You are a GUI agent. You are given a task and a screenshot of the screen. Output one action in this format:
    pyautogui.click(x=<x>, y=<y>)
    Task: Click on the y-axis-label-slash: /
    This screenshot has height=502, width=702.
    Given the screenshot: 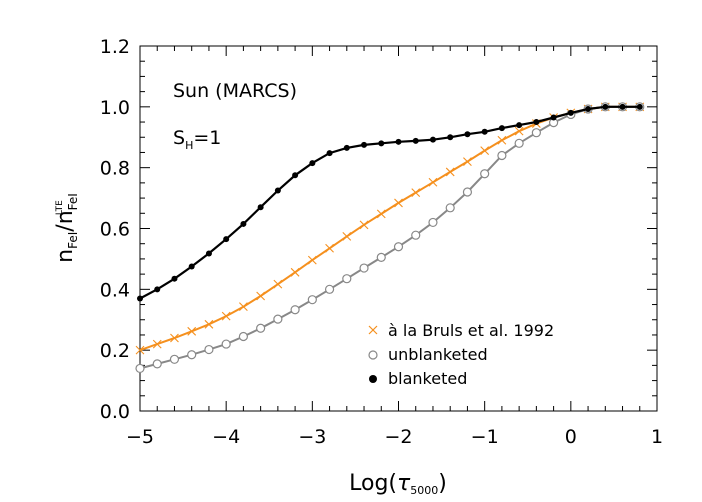 What is the action you would take?
    pyautogui.click(x=65, y=228)
    